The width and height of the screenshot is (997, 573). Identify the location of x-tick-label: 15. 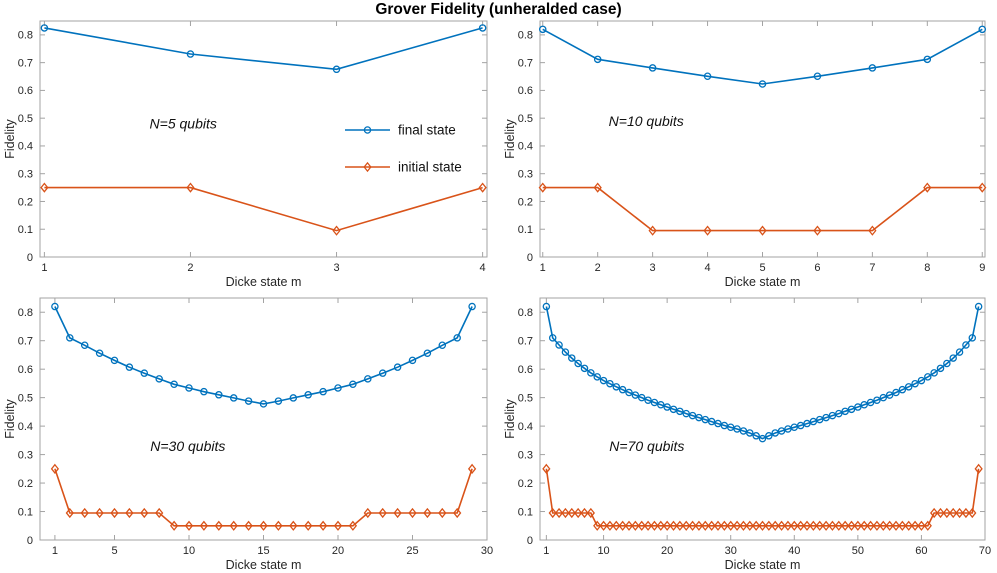
(263, 551).